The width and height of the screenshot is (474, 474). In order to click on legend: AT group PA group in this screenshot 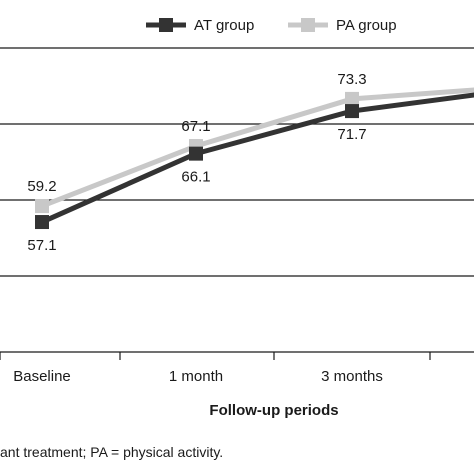, I will do `click(271, 25)`.